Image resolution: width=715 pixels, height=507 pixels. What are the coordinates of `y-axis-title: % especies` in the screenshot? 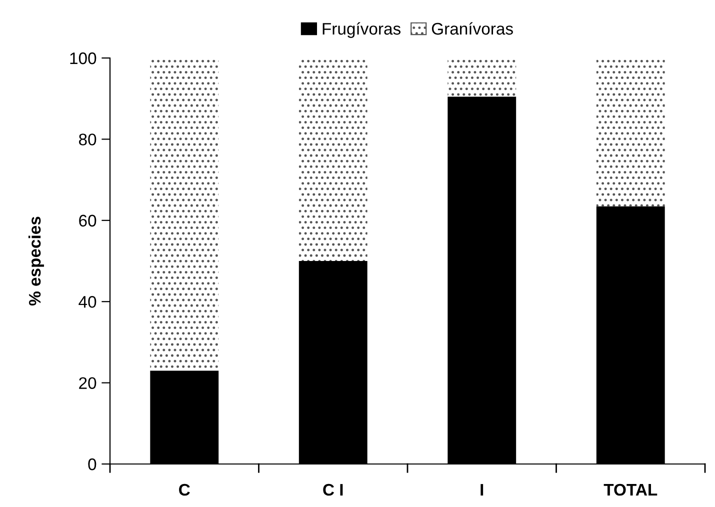 It's located at (36, 261).